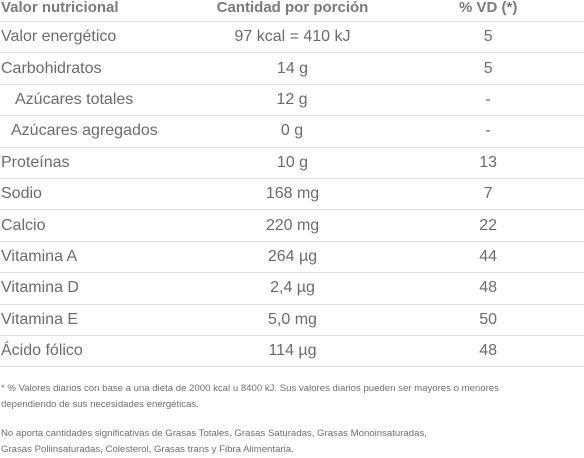 The image size is (584, 458). I want to click on nutrient-daily-value: 7, so click(488, 194).